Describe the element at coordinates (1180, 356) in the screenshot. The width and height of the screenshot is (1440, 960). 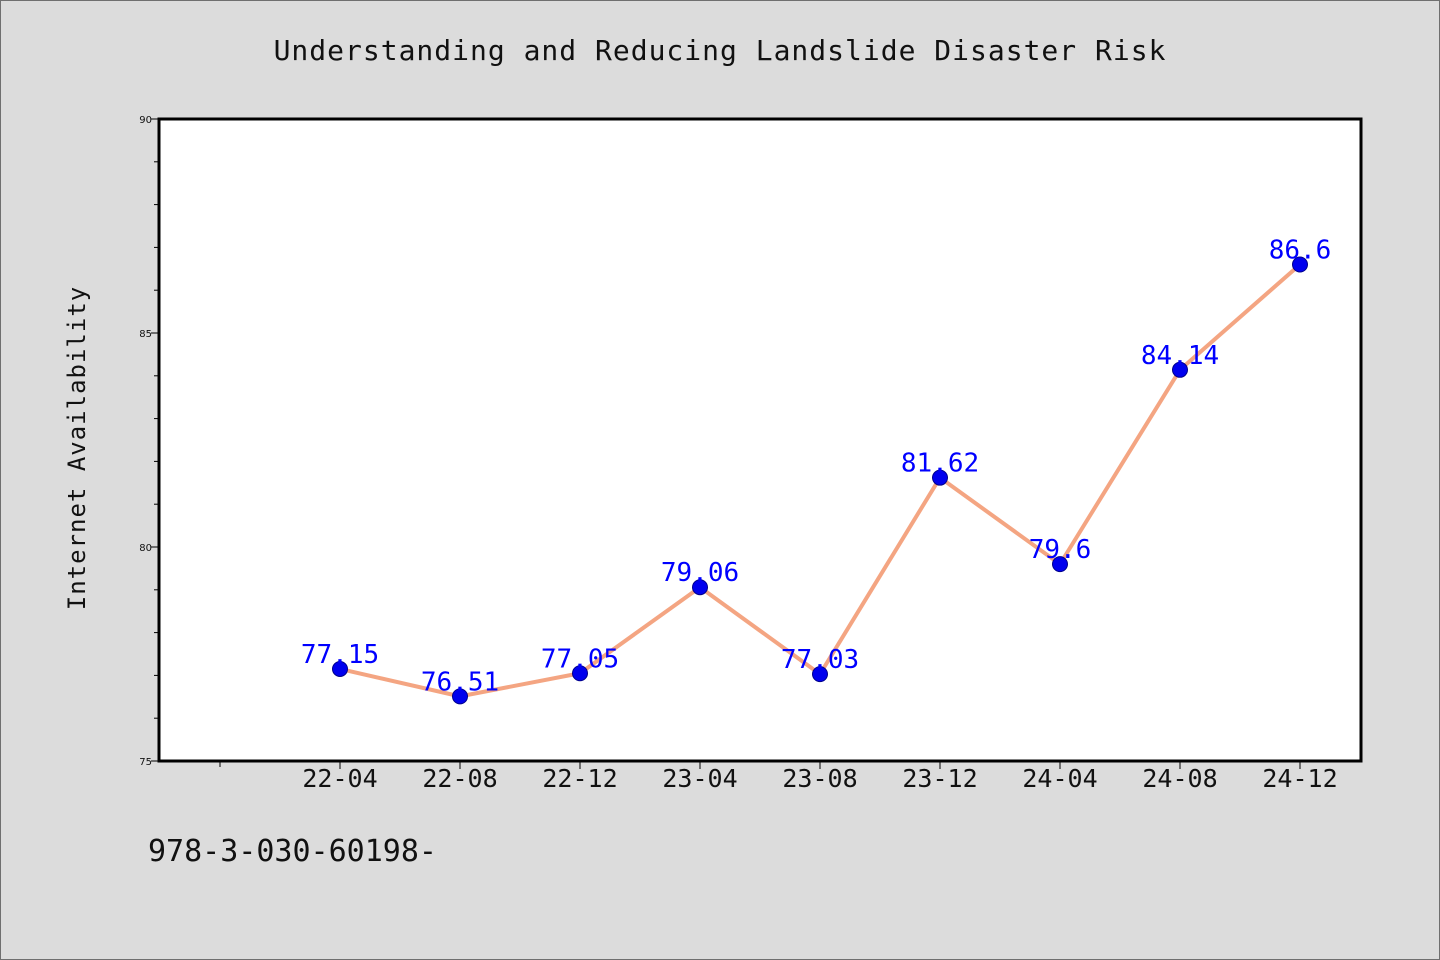
I see `data-label: 84.14` at that location.